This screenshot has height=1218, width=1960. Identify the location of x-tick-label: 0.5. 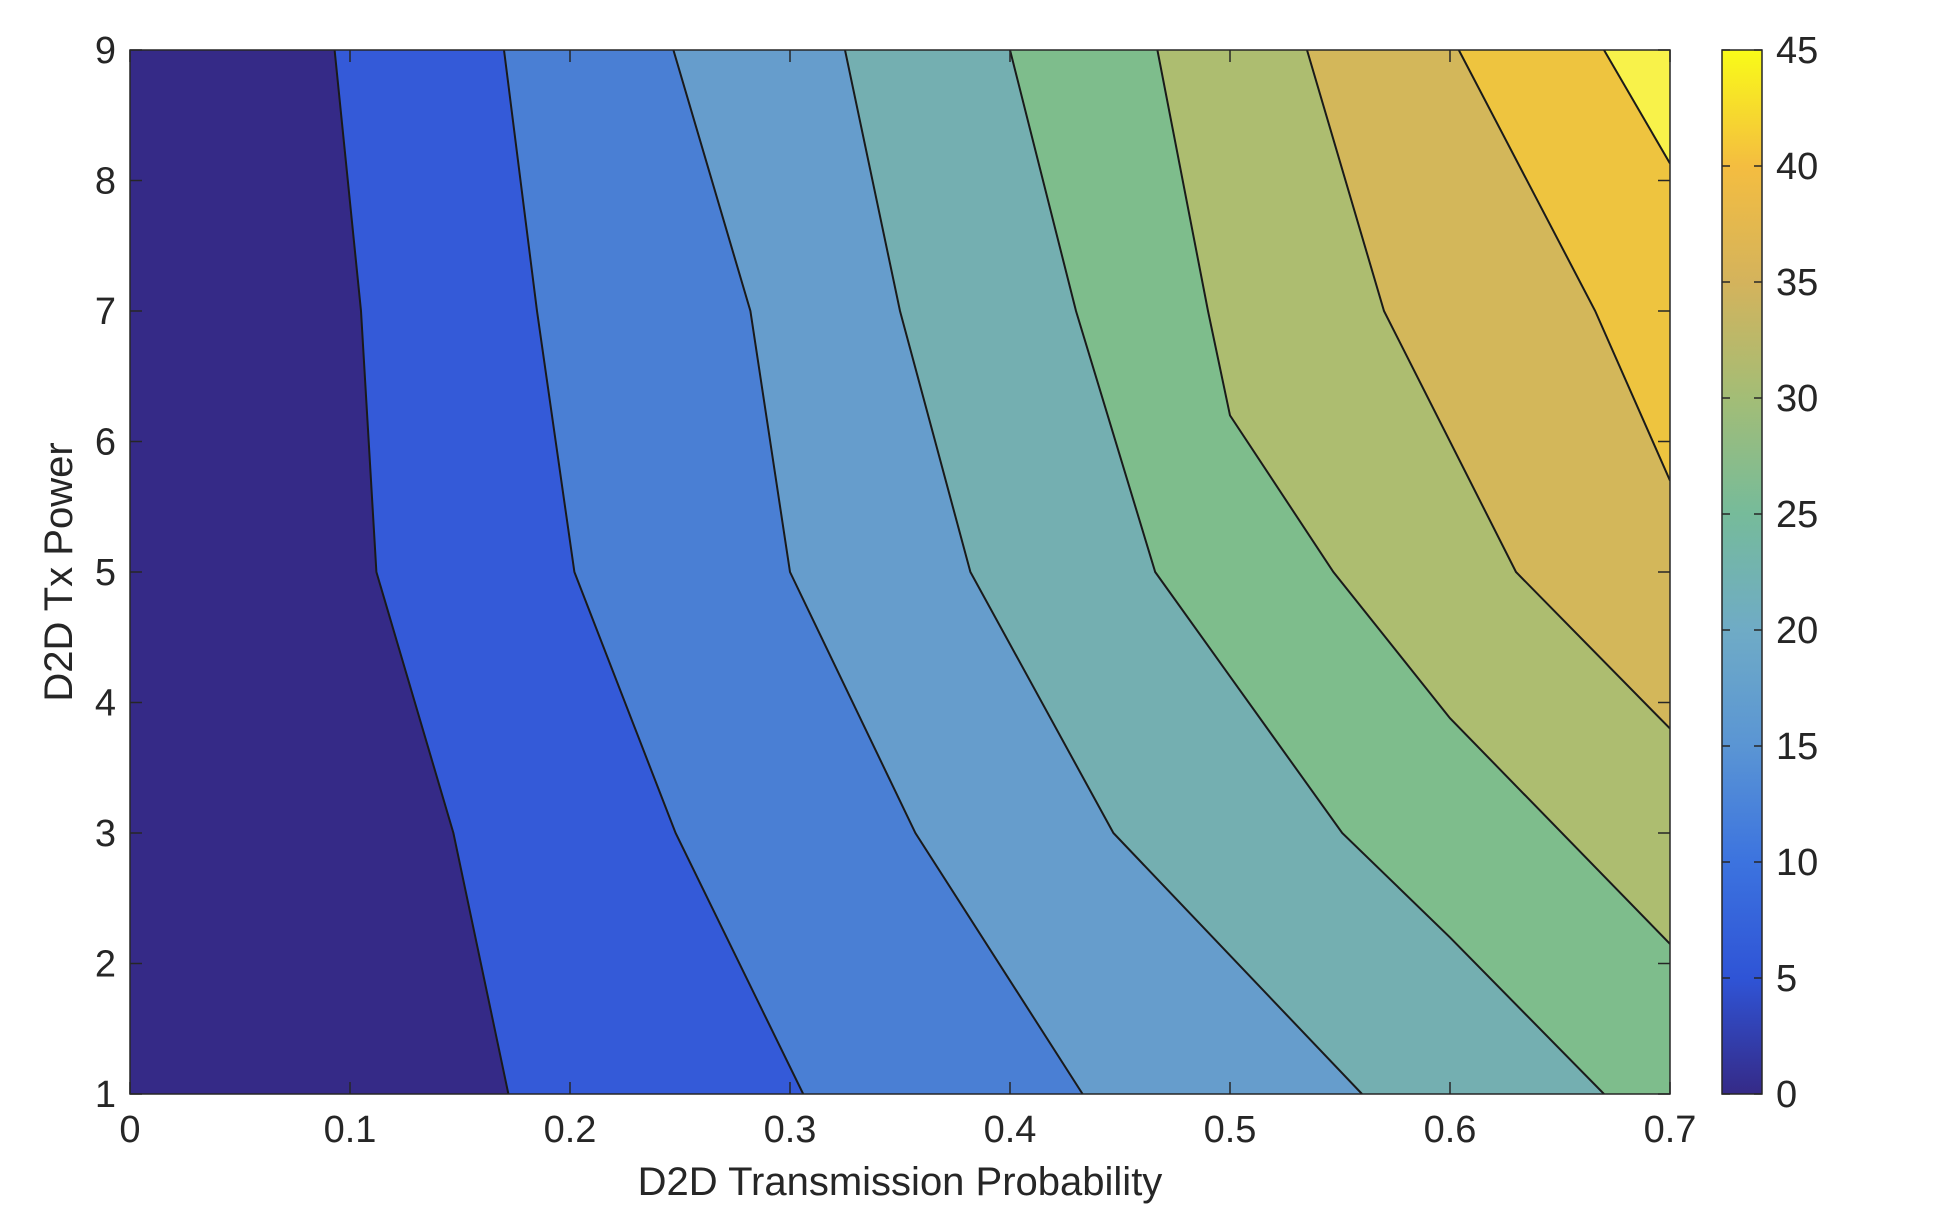
(1230, 1130).